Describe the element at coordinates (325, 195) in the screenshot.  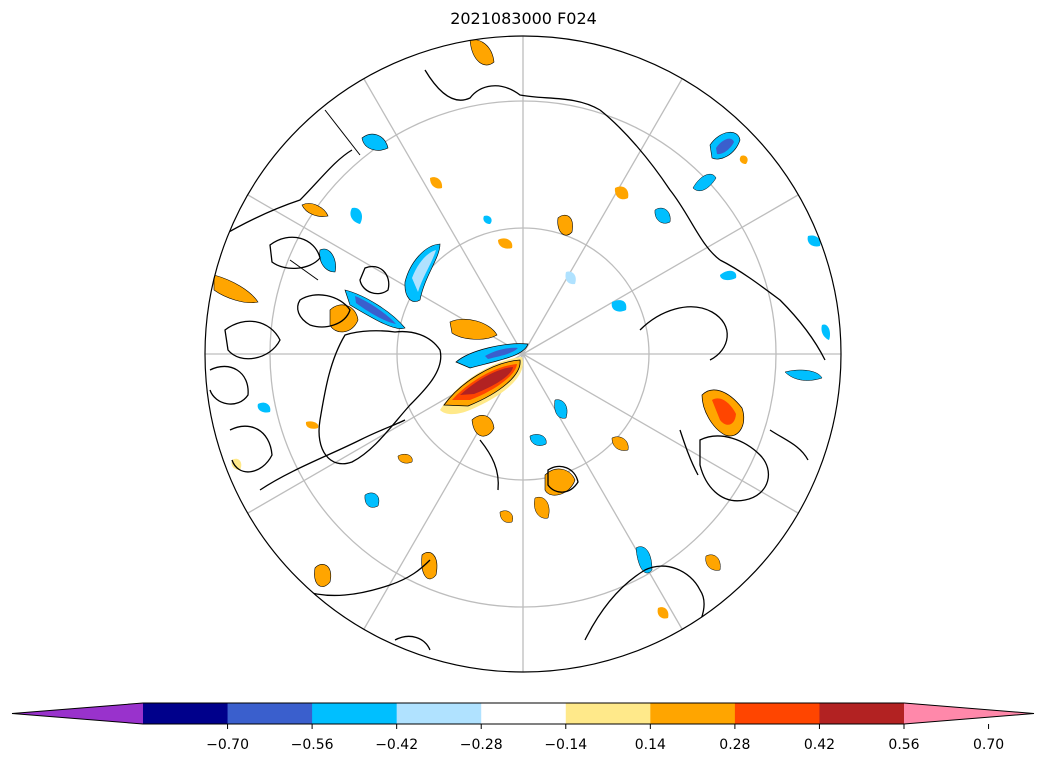
I see `borders` at that location.